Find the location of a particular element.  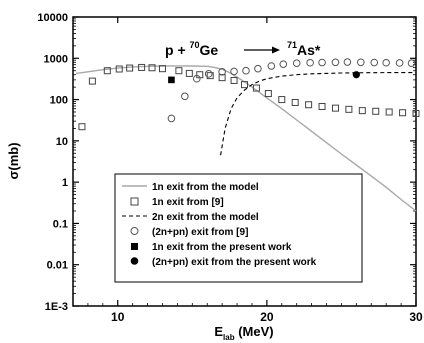

reaction-target: Ge is located at coordinates (209, 50).